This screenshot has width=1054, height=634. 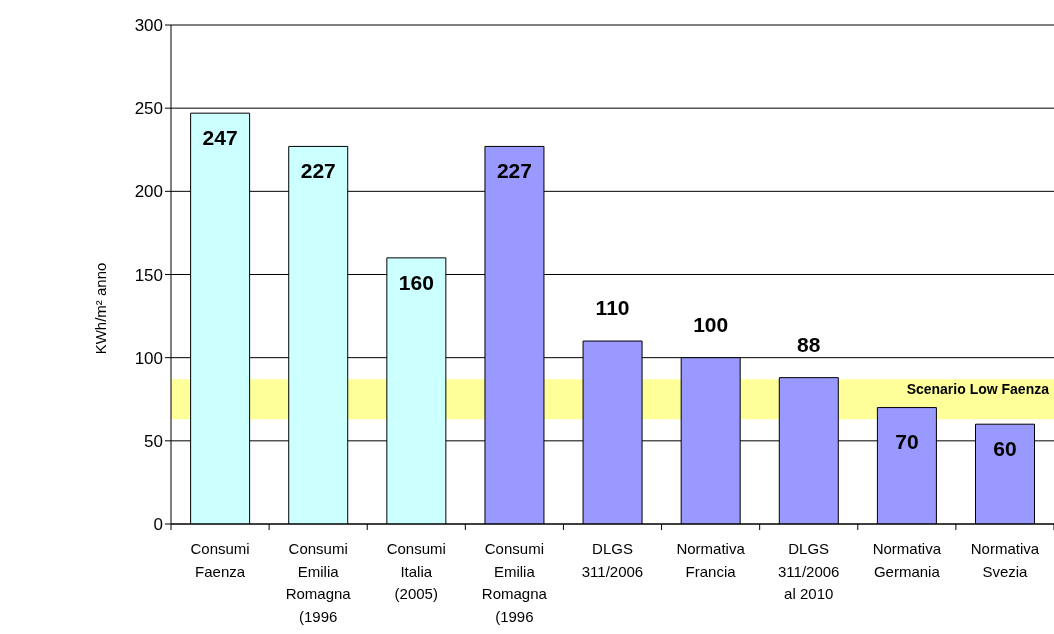 What do you see at coordinates (158, 525) in the screenshot?
I see `y-tick-label: 0` at bounding box center [158, 525].